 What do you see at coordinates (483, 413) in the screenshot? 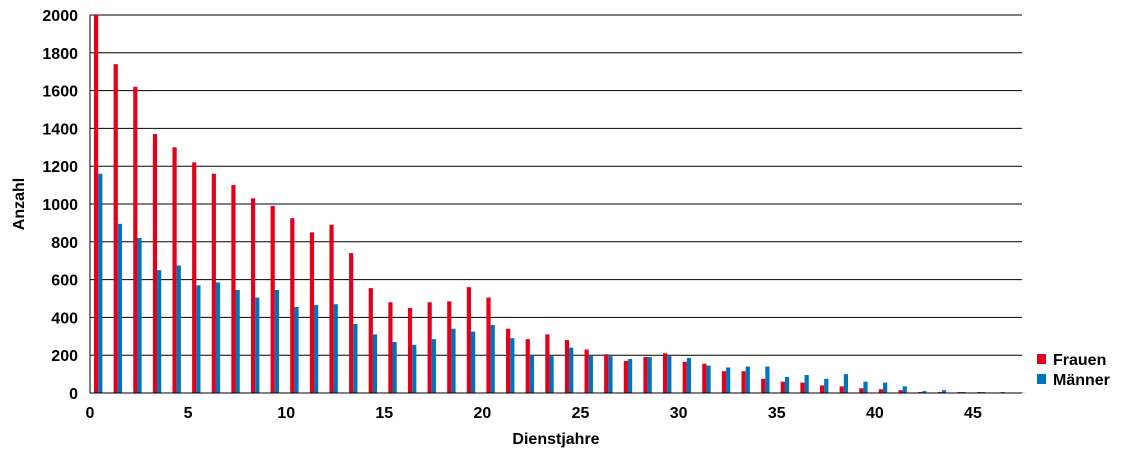
I see `x-tick-label: 20` at bounding box center [483, 413].